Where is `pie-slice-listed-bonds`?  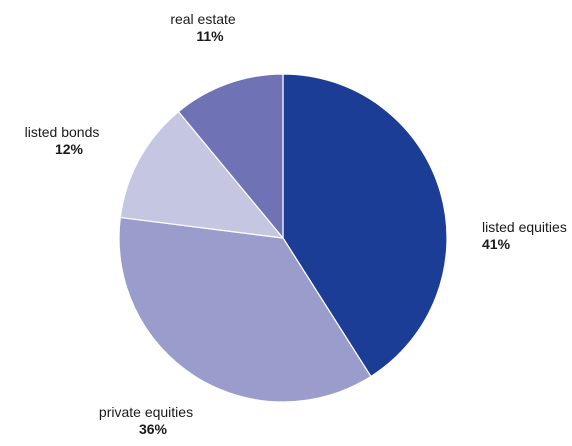 pie-slice-listed-bonds is located at coordinates (201, 175).